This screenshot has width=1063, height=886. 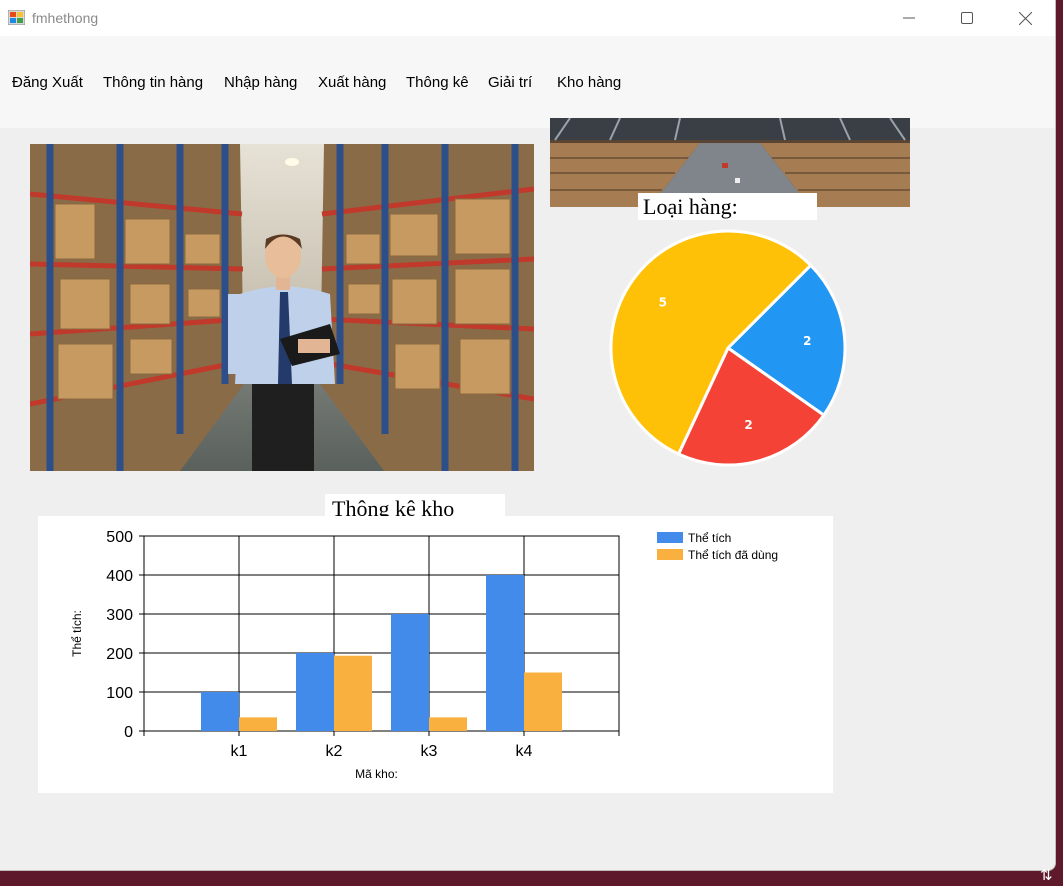 I want to click on close-icon, so click(x=1025, y=18).